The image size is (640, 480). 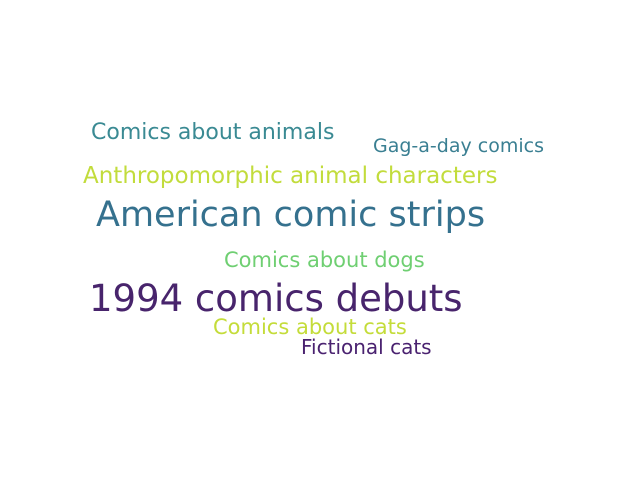 What do you see at coordinates (458, 146) in the screenshot?
I see `word-gag-a-day-comics: Gag-a-day comics` at bounding box center [458, 146].